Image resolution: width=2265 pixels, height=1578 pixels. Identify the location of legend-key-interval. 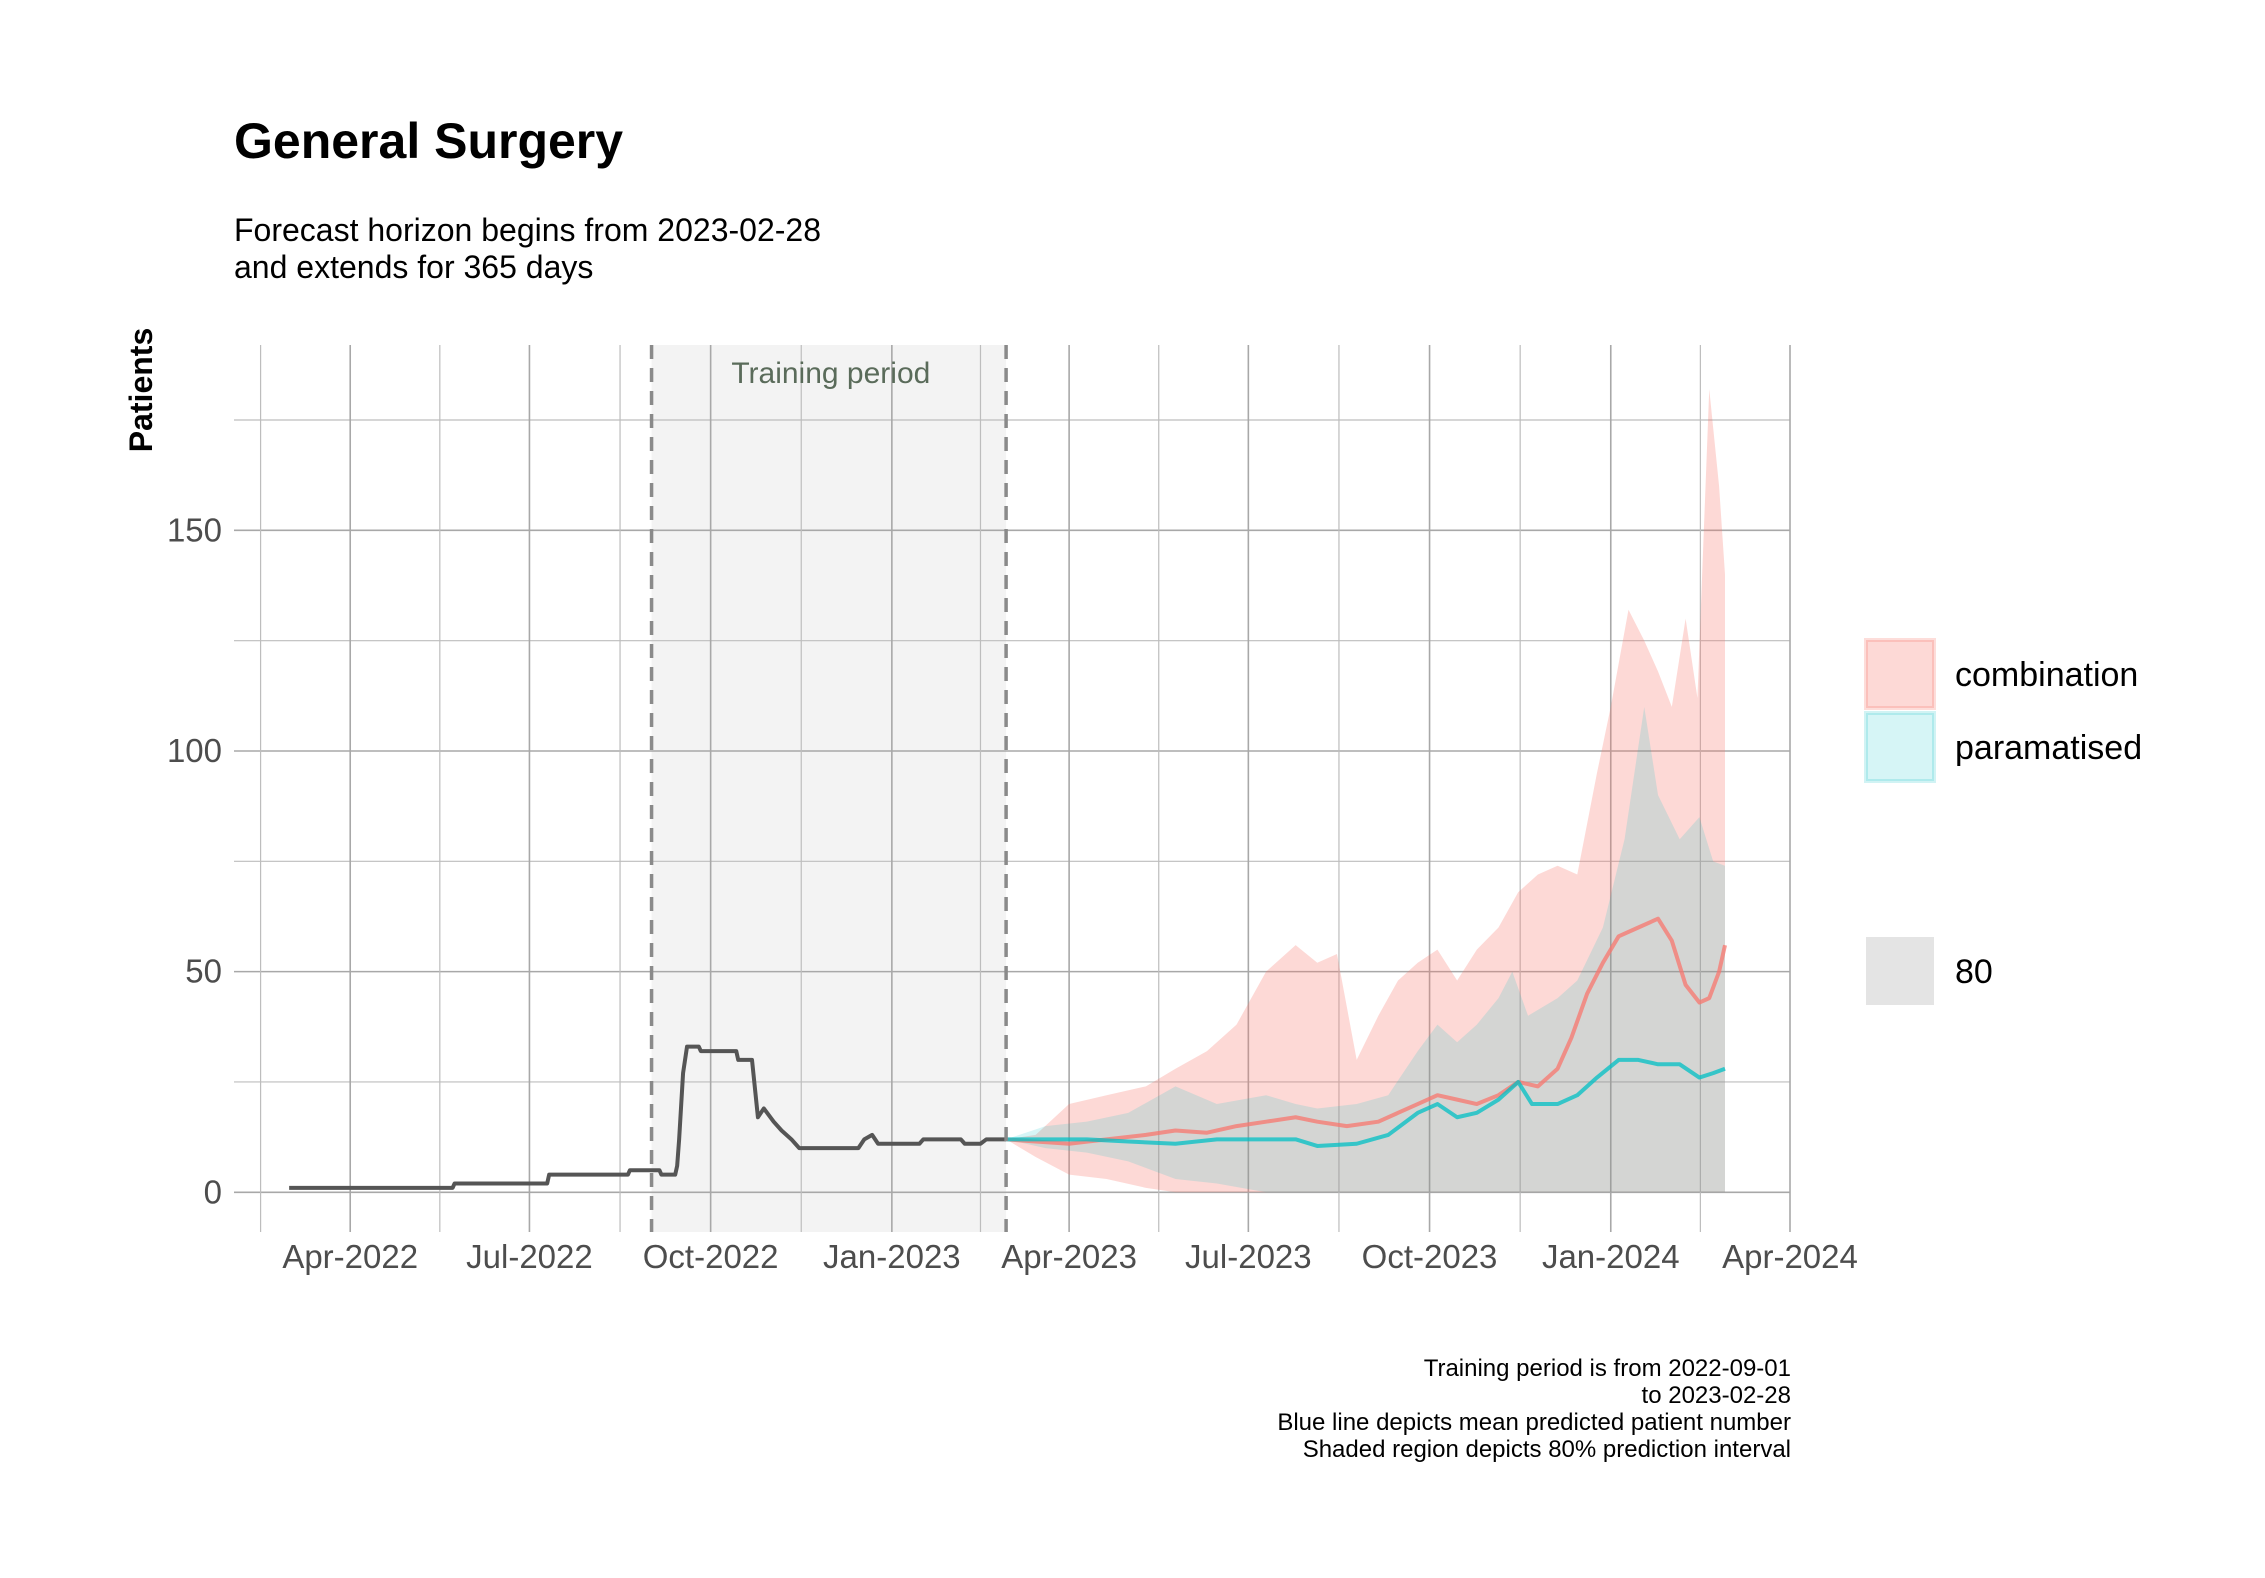
(1900, 971).